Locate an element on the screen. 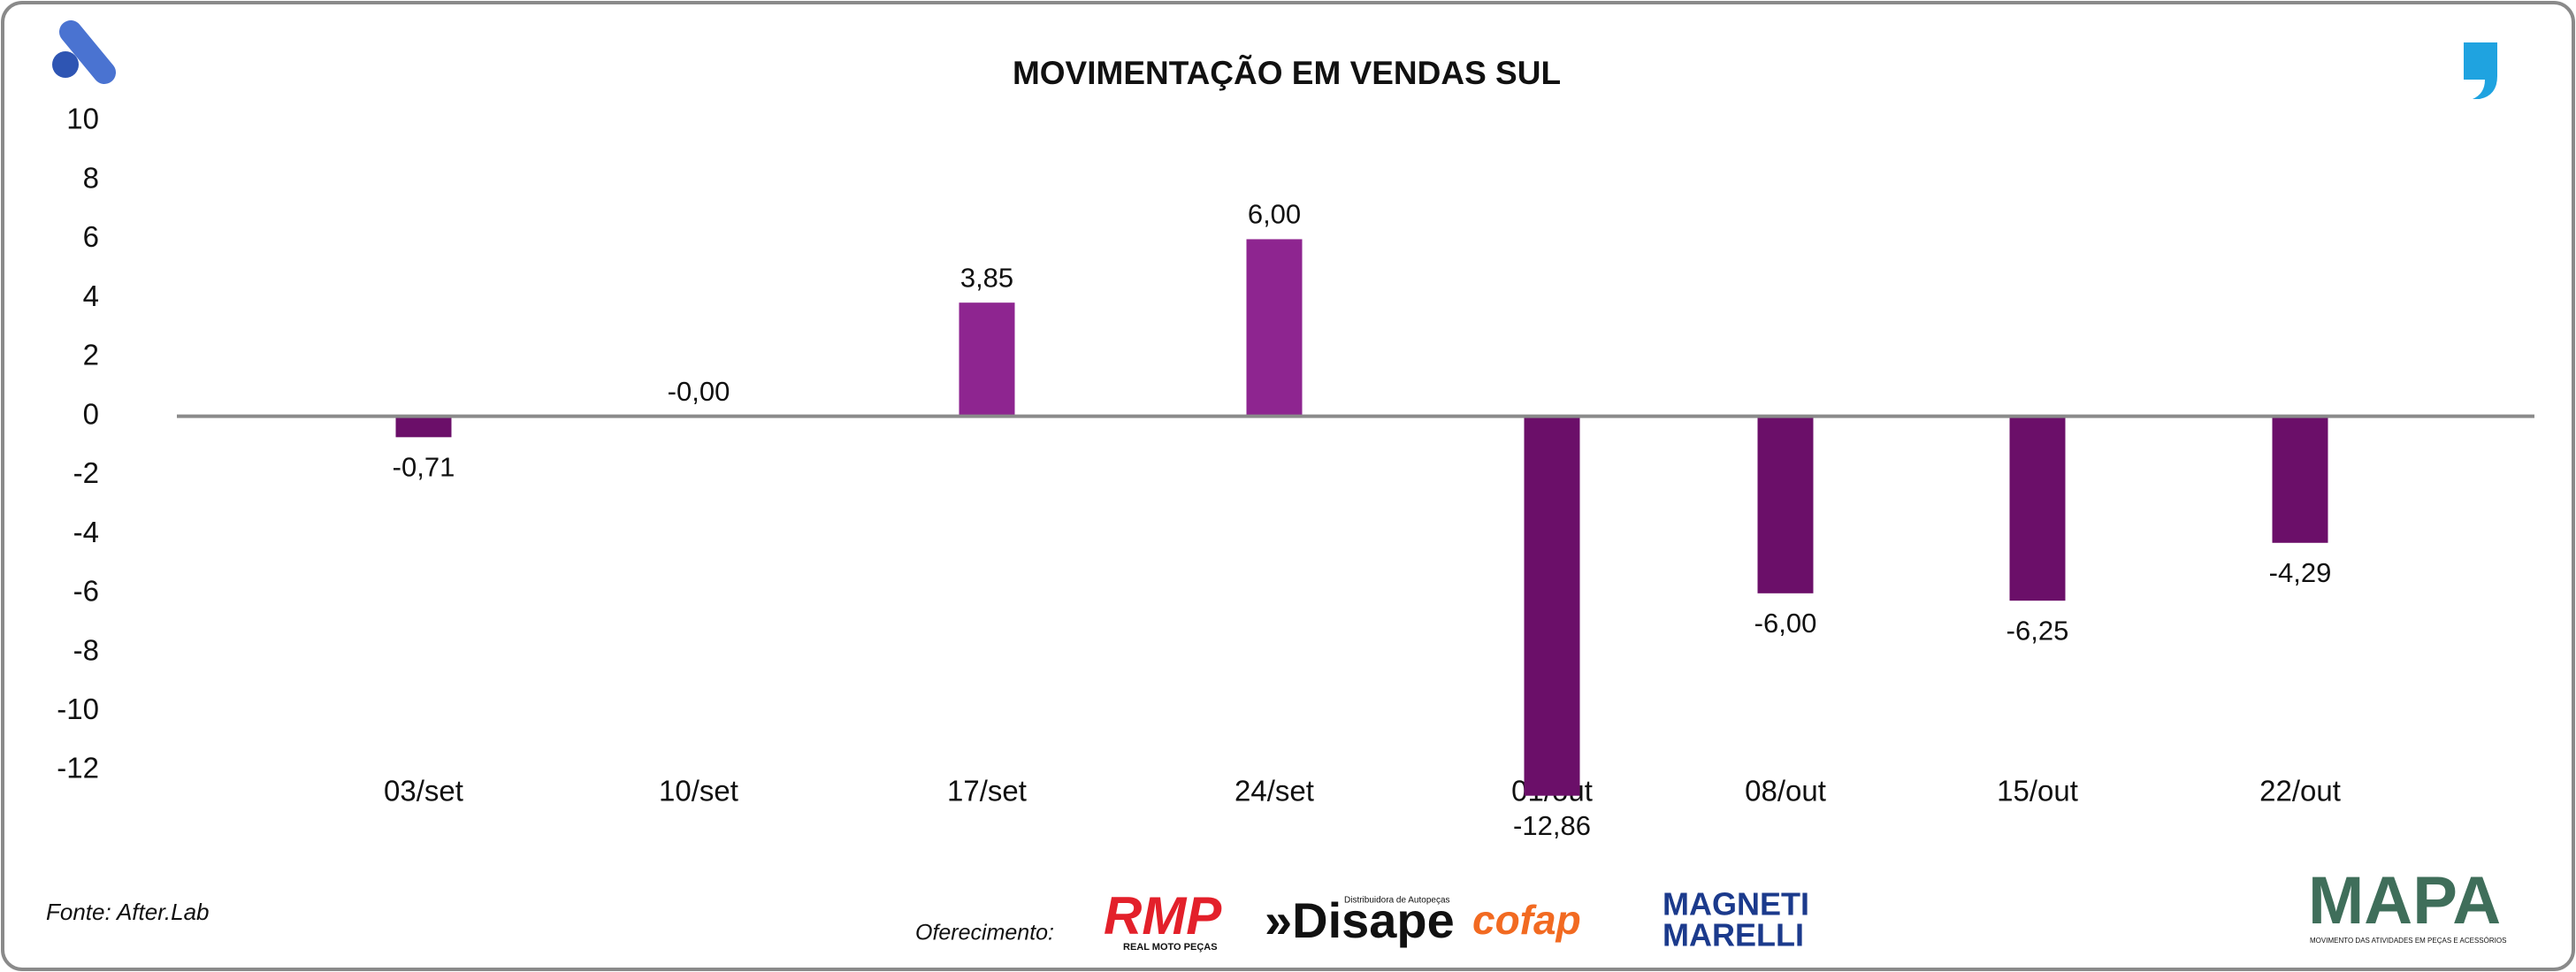 Image resolution: width=2576 pixels, height=972 pixels. x-tick-label: 03/set is located at coordinates (424, 791).